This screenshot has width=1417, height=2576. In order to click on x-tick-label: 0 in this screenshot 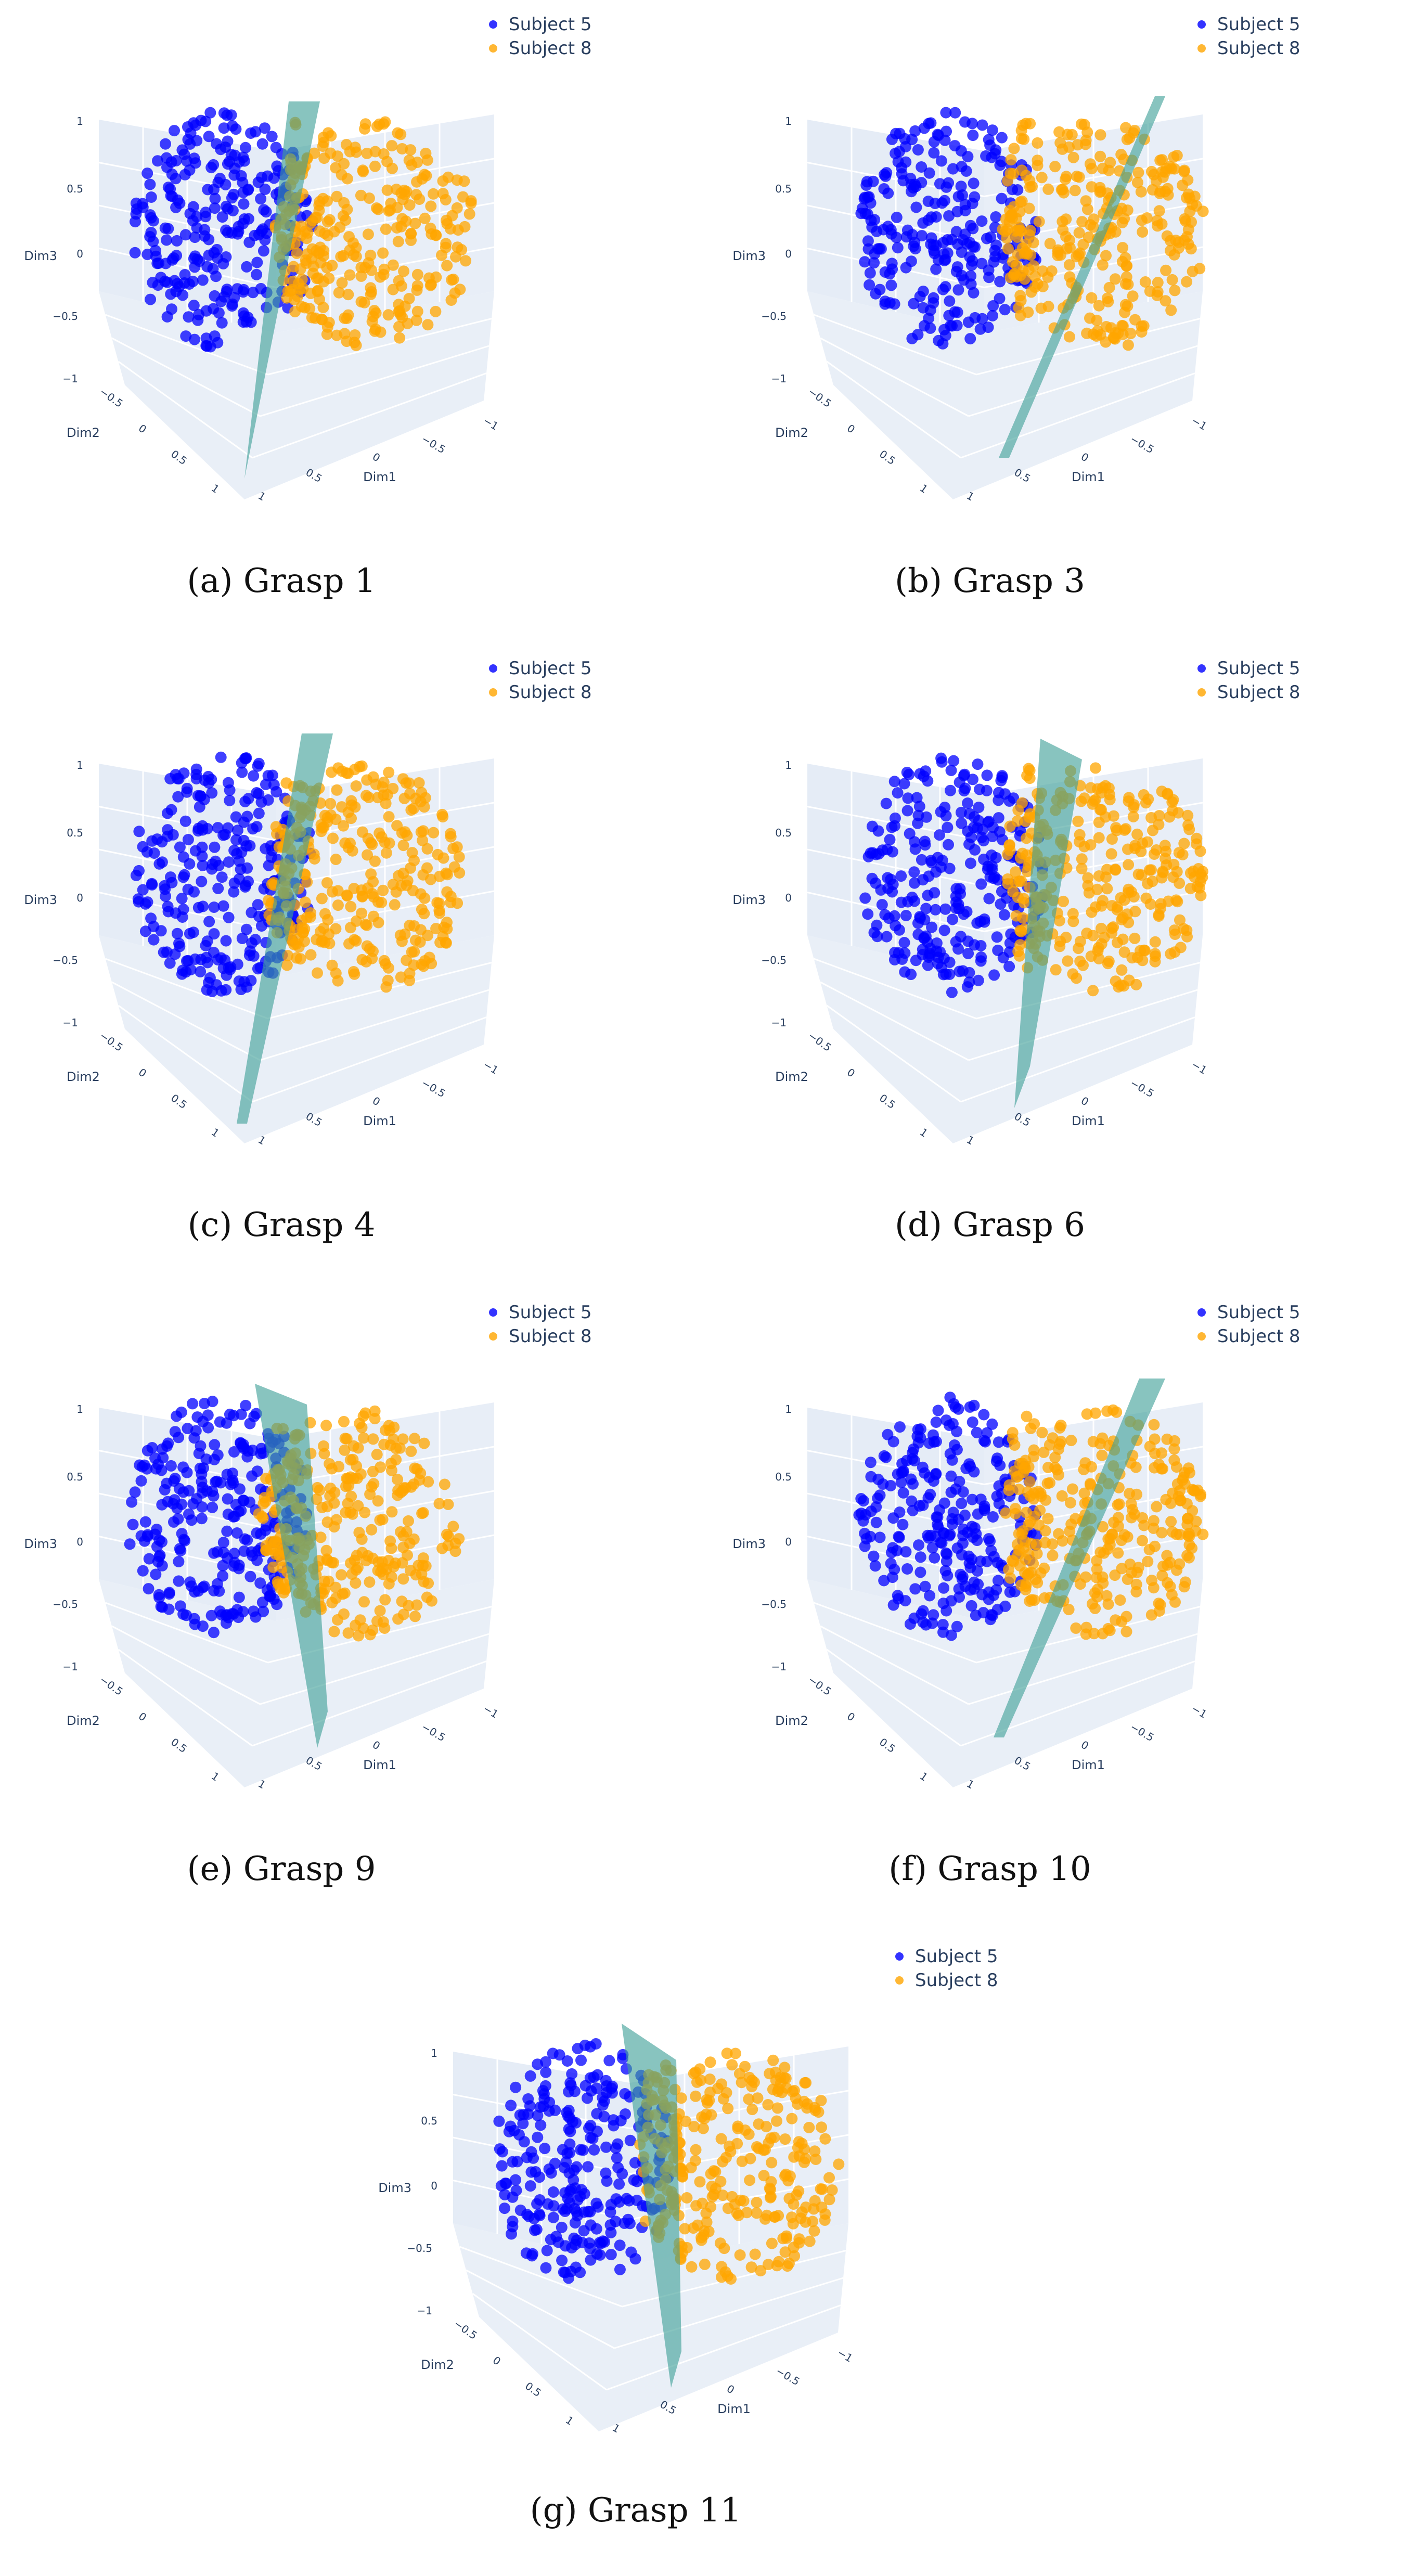, I will do `click(376, 457)`.